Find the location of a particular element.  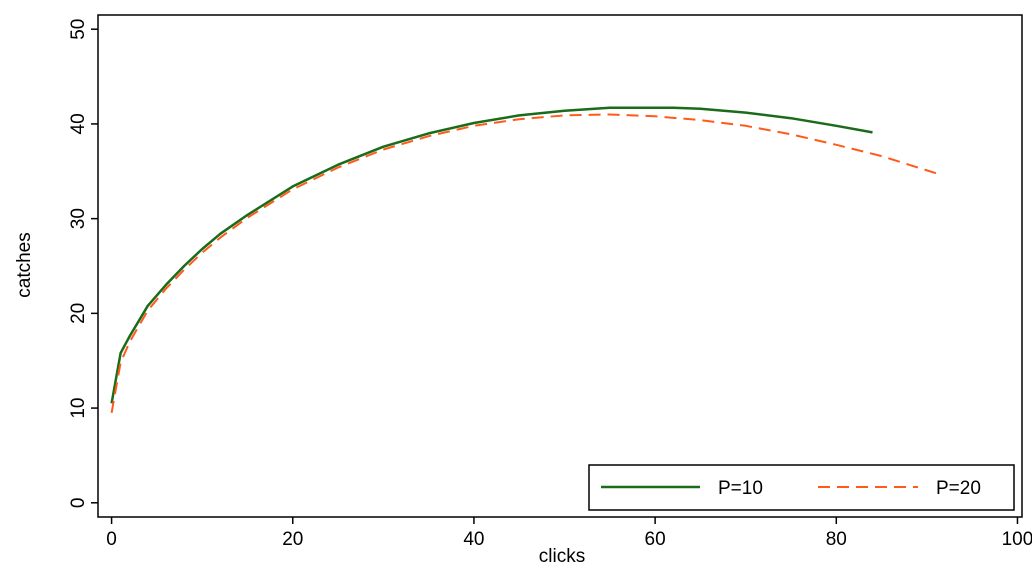

x-tick-label: 40 is located at coordinates (473, 539).